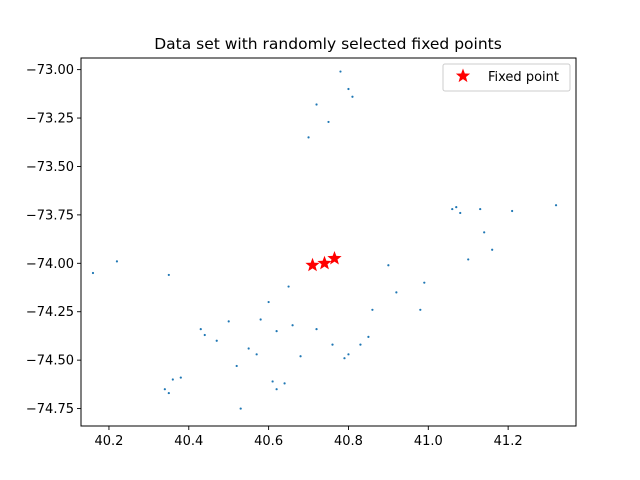 The image size is (640, 480). I want to click on x-tick-label: 40.4, so click(188, 441).